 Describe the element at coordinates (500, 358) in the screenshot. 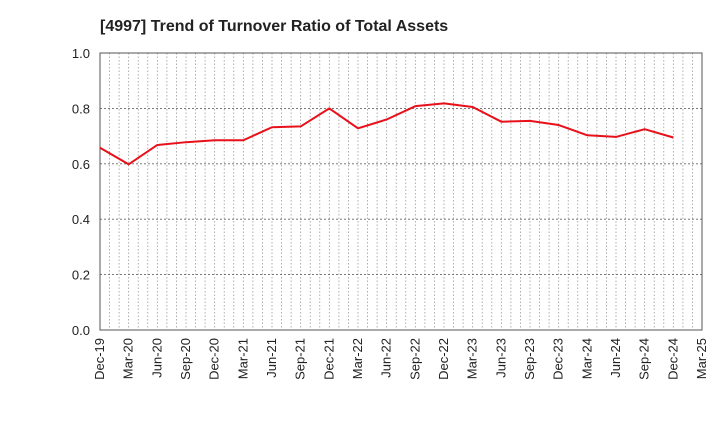

I see `x-tick-label: Jun-23` at that location.